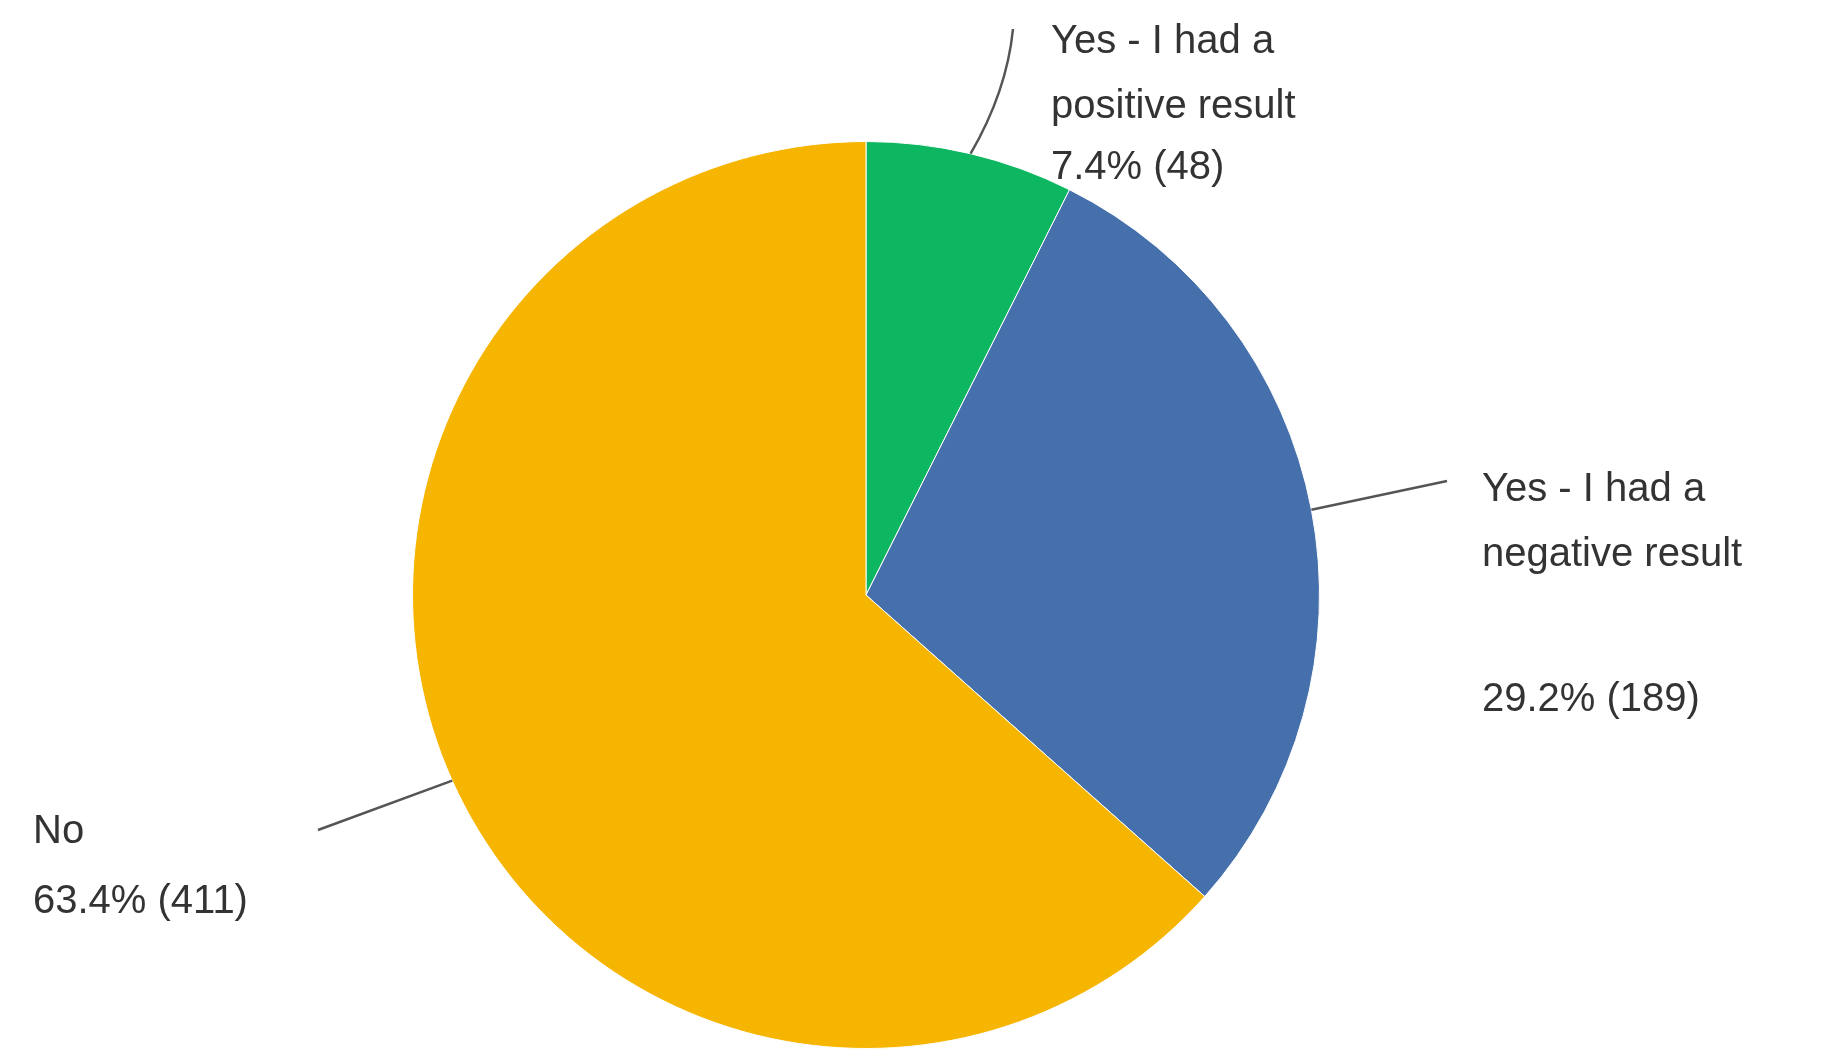  Describe the element at coordinates (1173, 72) in the screenshot. I see `slice-label: Yes - I had a positive result` at that location.